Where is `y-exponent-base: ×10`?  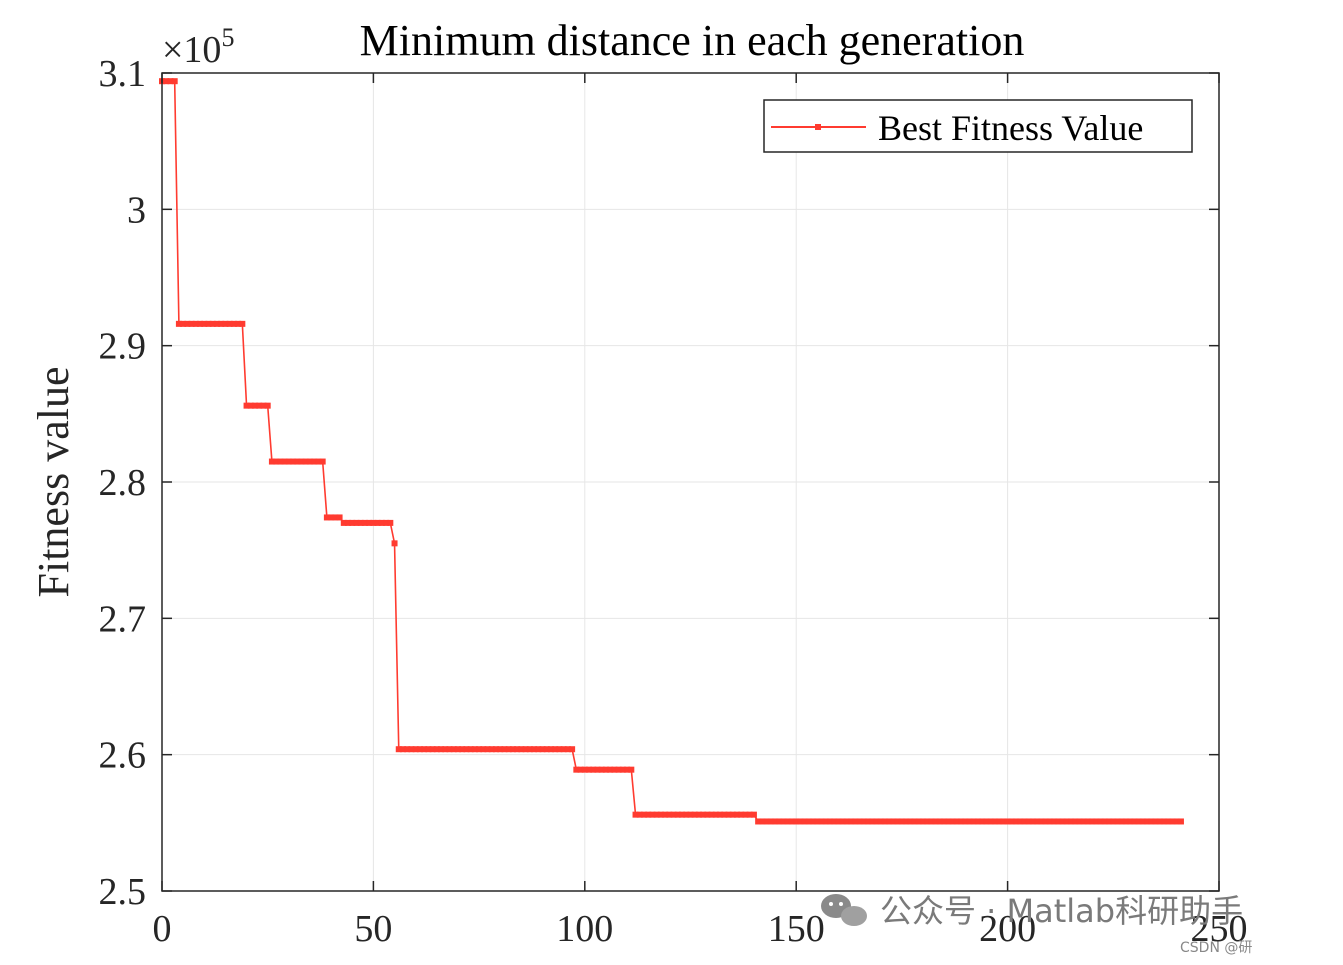 y-exponent-base: ×10 is located at coordinates (191, 50).